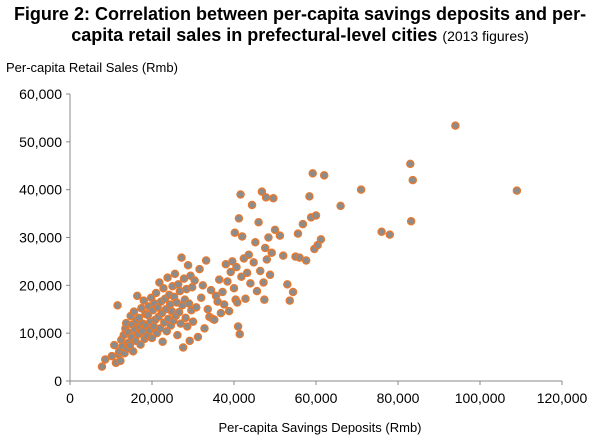  I want to click on y-tick-label: 30,000, so click(40, 238).